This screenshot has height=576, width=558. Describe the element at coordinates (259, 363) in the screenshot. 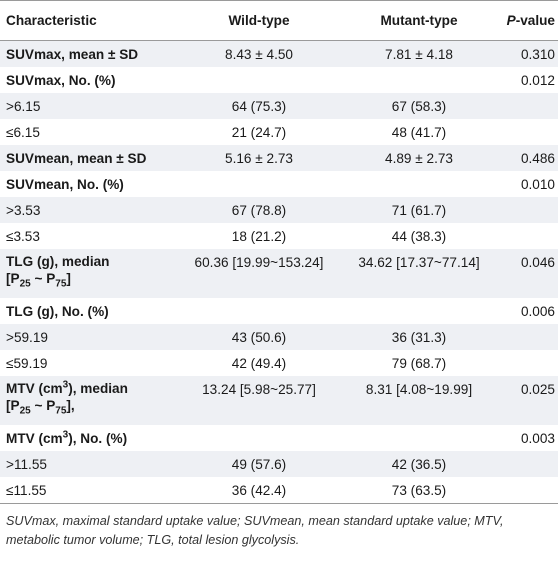

I see `cell-wild: 42 (49.4)` at that location.